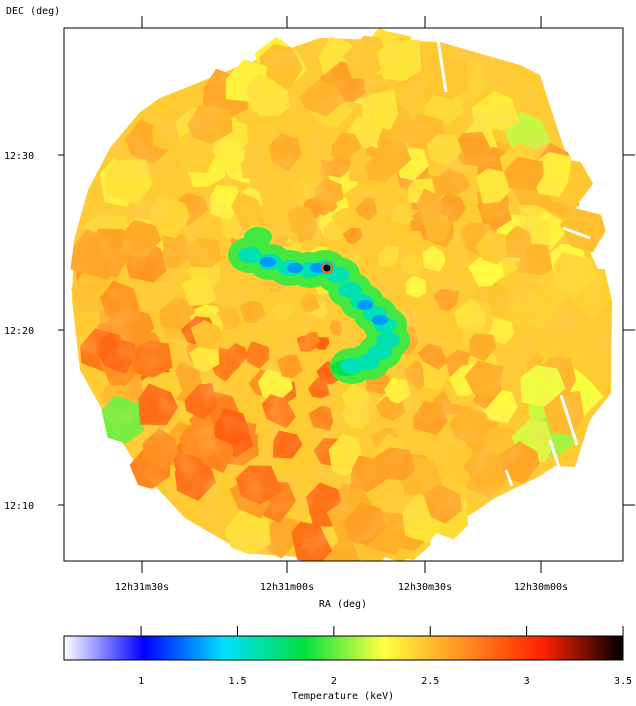 Image resolution: width=636 pixels, height=706 pixels. What do you see at coordinates (541, 587) in the screenshot?
I see `ra-tick-label: 12h30m00s` at bounding box center [541, 587].